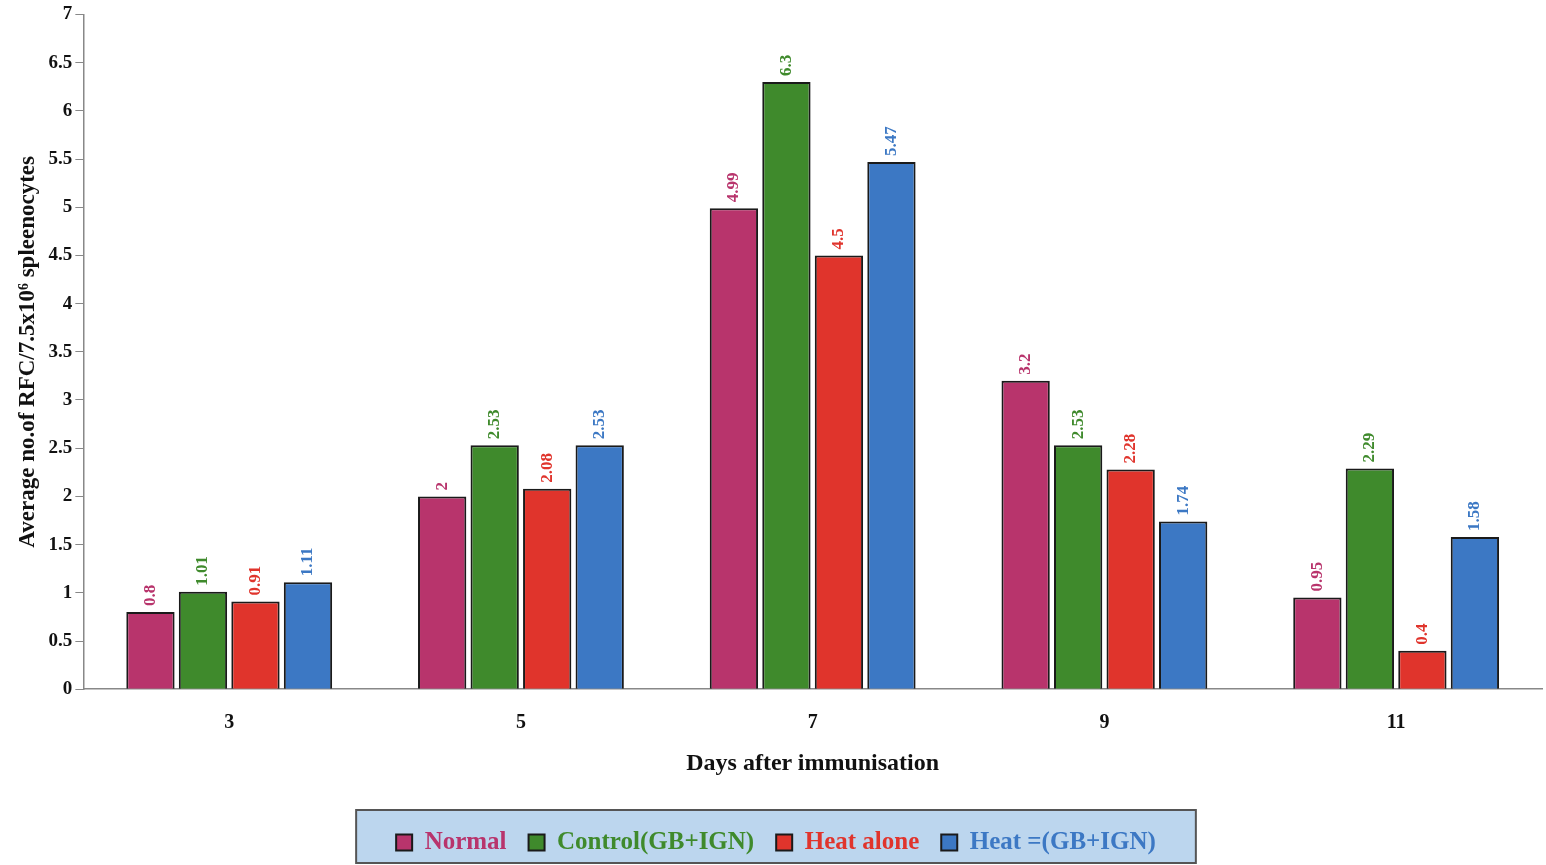  Describe the element at coordinates (67, 302) in the screenshot. I see `y-tick-label: 4` at that location.